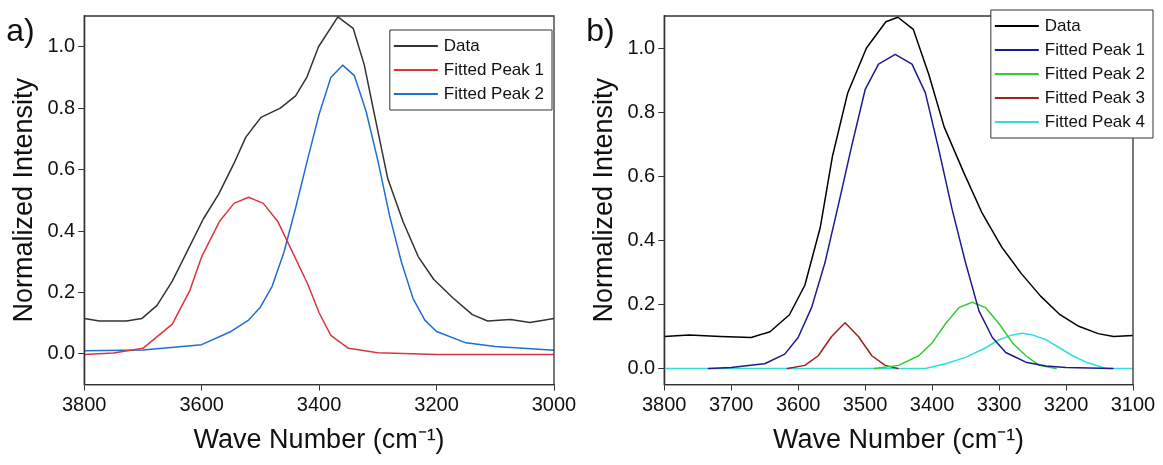 The width and height of the screenshot is (1163, 465). Describe the element at coordinates (999, 404) in the screenshot. I see `x-tick-label: 3300` at that location.